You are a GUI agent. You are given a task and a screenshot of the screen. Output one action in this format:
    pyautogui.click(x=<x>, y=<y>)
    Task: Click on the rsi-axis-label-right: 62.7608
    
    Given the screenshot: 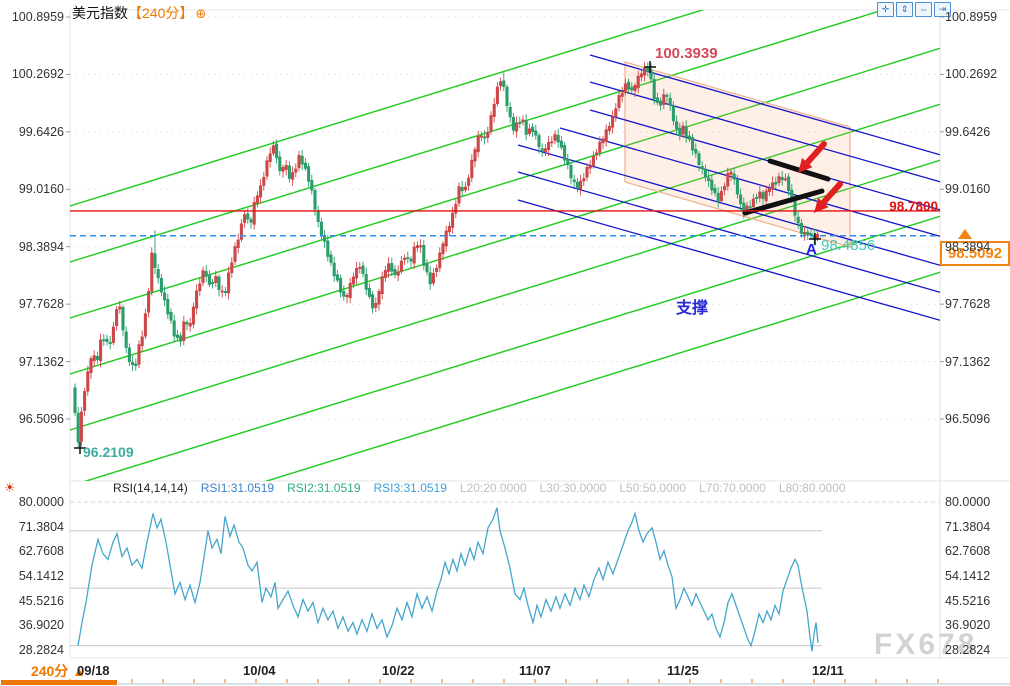 What is the action you would take?
    pyautogui.click(x=968, y=551)
    